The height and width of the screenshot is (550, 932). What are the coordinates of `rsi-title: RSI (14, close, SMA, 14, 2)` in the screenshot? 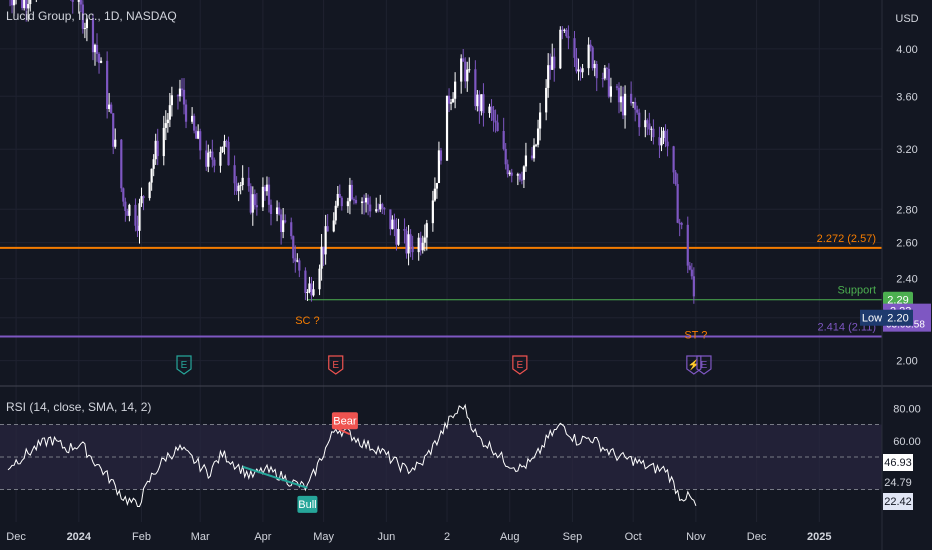 It's located at (78, 407).